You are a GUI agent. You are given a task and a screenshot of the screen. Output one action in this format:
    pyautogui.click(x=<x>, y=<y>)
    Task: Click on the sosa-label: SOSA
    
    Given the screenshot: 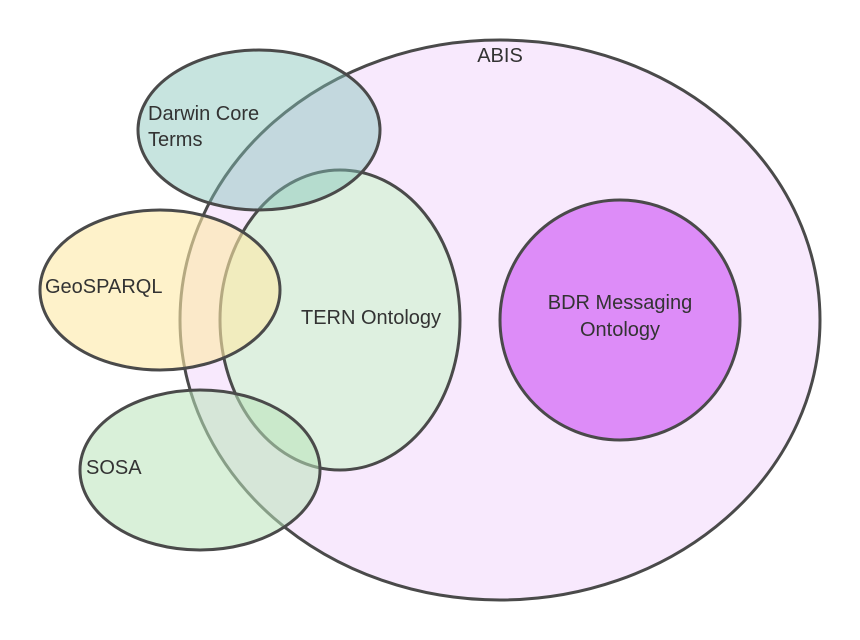 What is the action you would take?
    pyautogui.click(x=114, y=468)
    